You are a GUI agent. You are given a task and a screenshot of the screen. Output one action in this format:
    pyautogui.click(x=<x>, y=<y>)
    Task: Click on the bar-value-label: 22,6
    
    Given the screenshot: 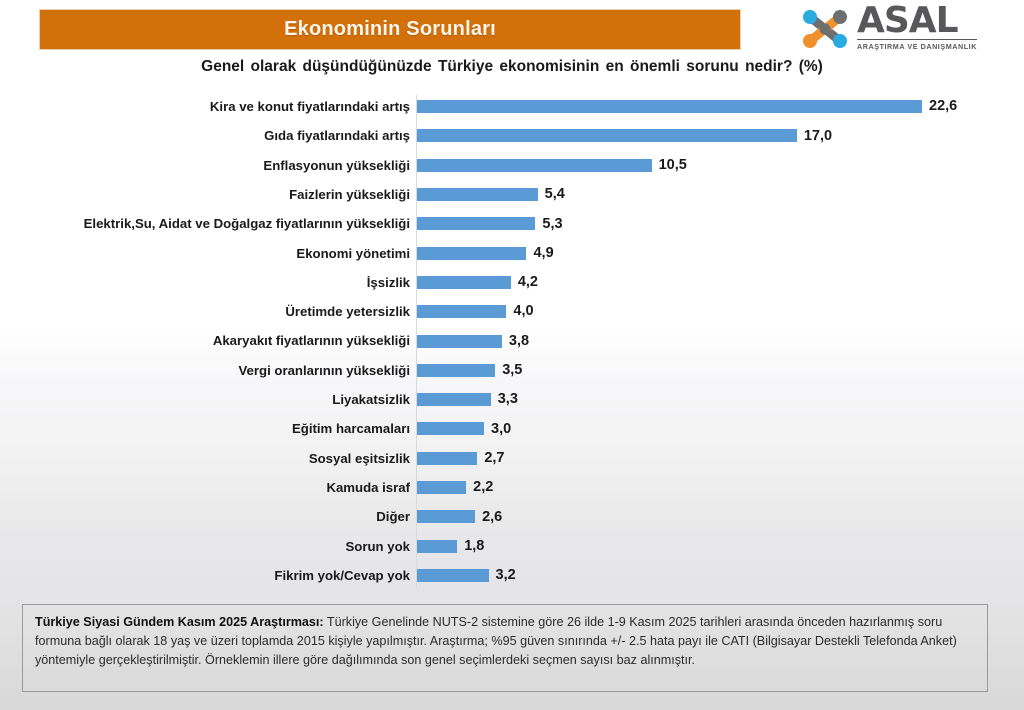 What is the action you would take?
    pyautogui.click(x=943, y=106)
    